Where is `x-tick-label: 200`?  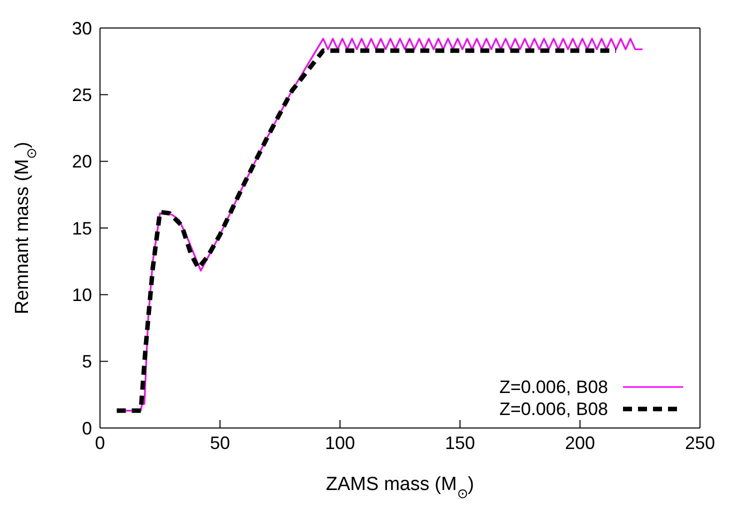
x-tick-label: 200 is located at coordinates (580, 442).